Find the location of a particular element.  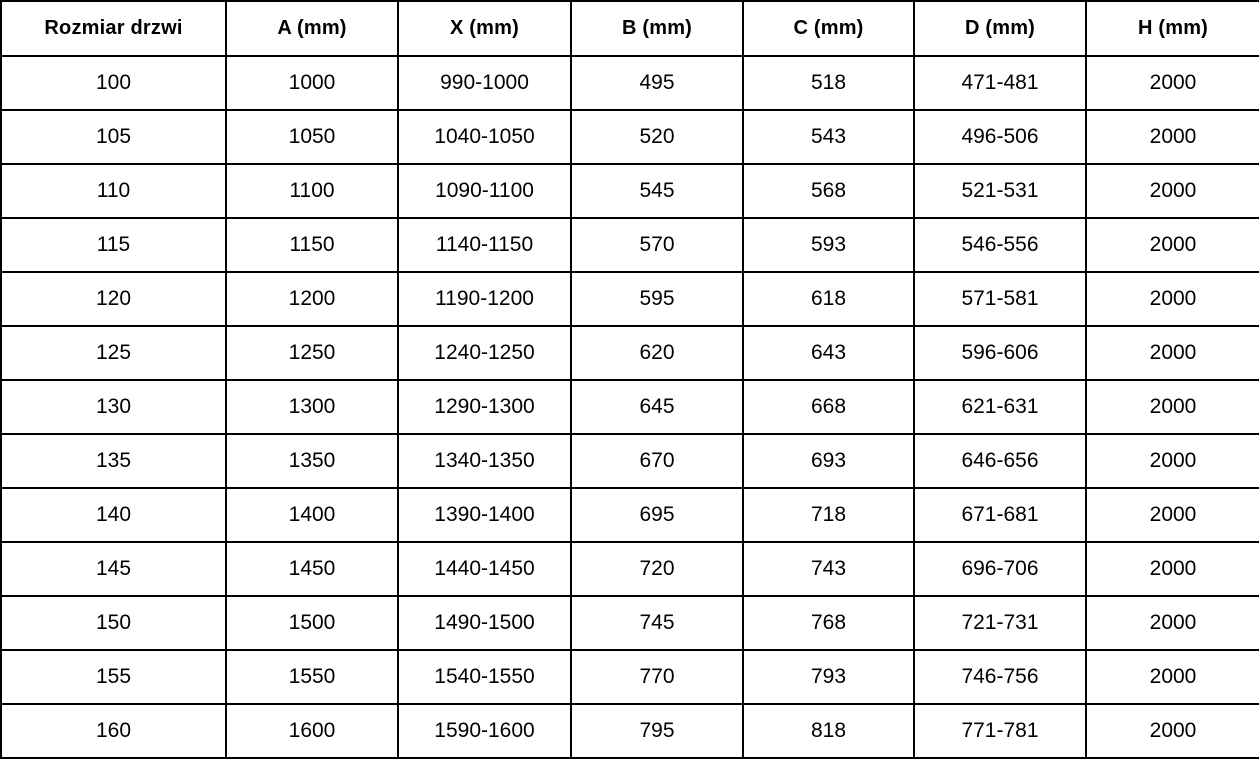

cell-value: 545 is located at coordinates (657, 191).